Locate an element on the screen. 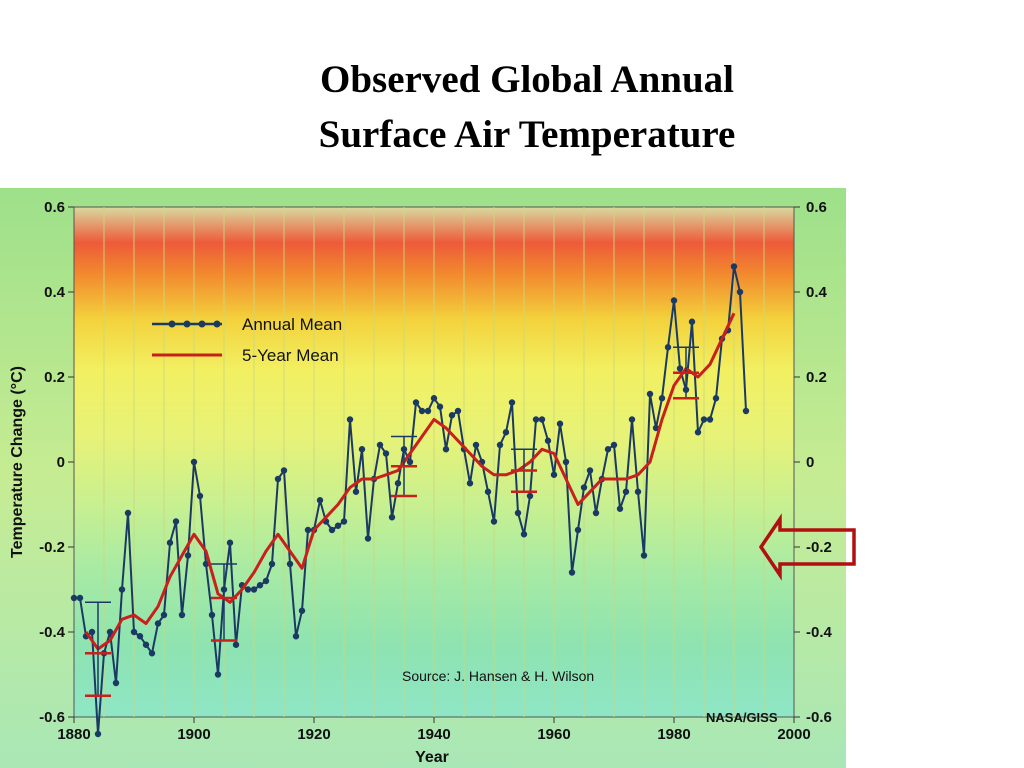 The image size is (1024, 768). y-tick-label-right: -0.6 is located at coordinates (819, 717).